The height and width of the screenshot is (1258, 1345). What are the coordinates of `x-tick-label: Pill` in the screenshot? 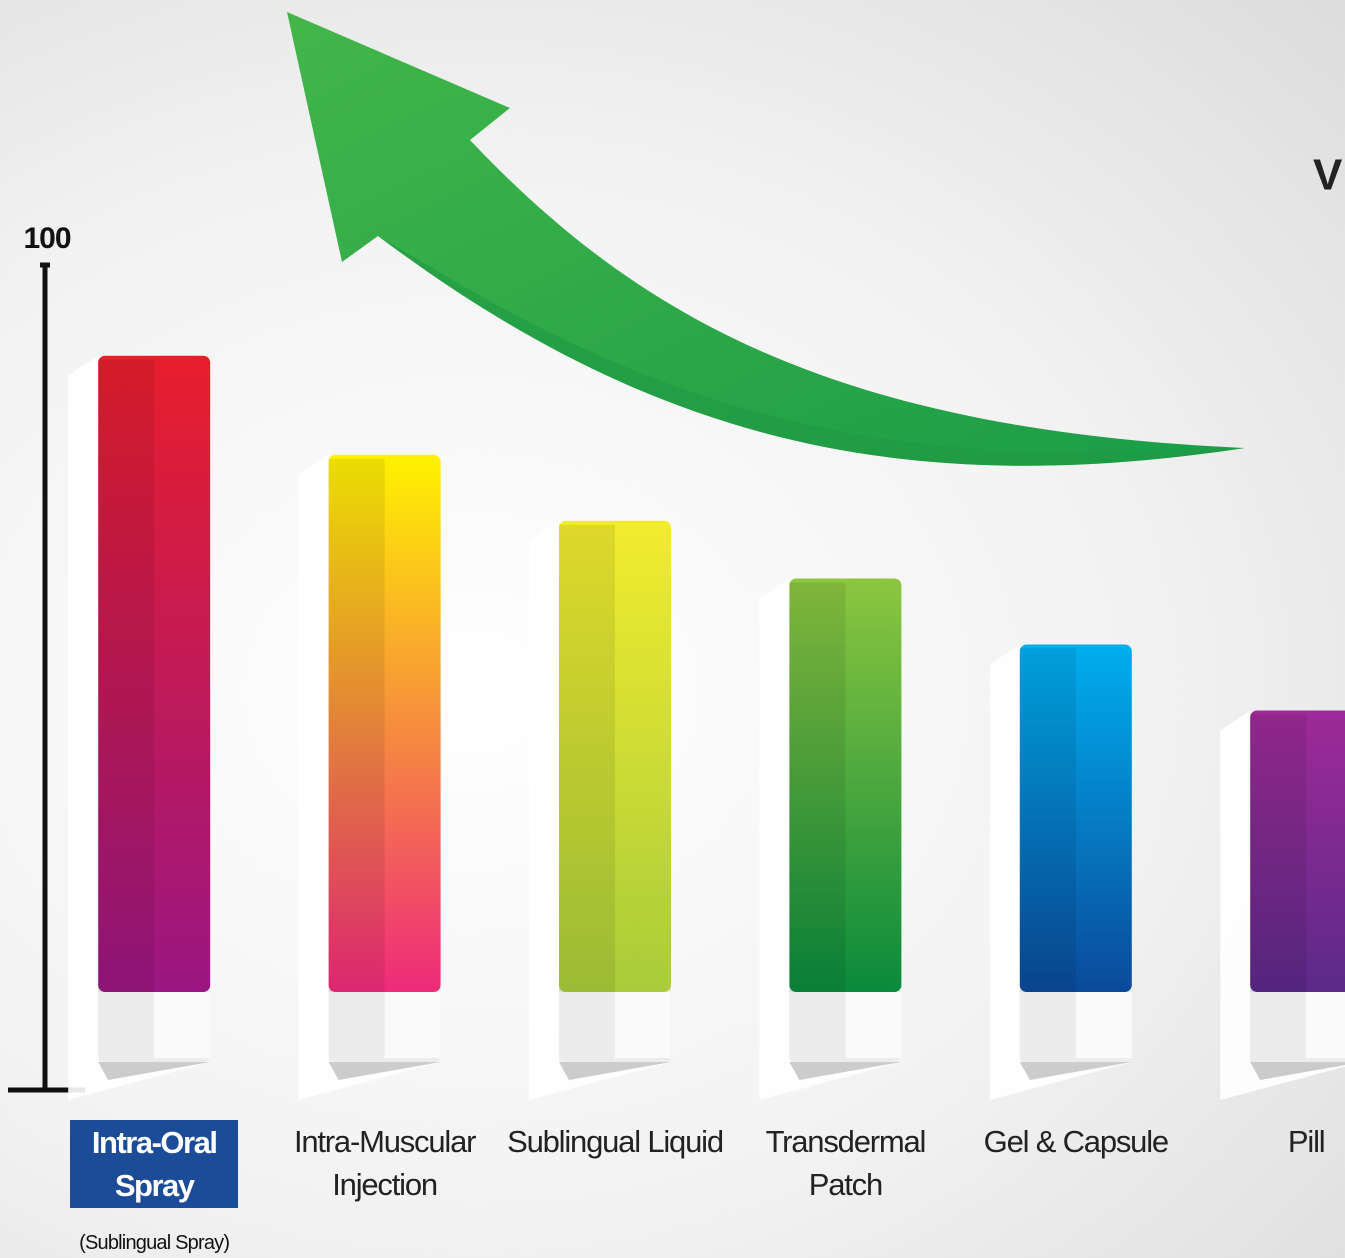 It's located at (1306, 1141).